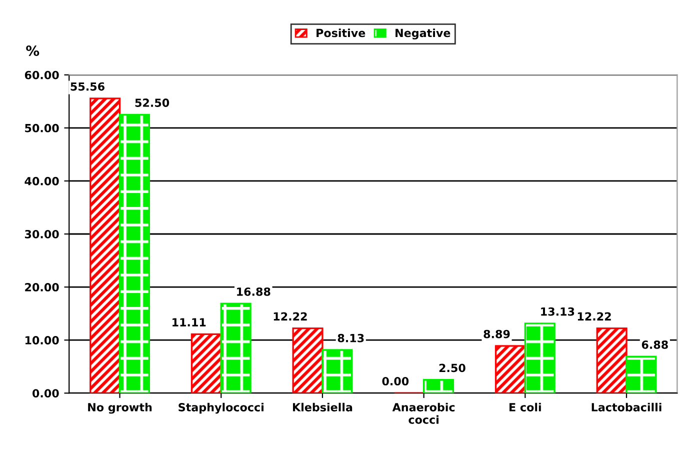 The width and height of the screenshot is (691, 468). I want to click on data-label: 0.00, so click(395, 381).